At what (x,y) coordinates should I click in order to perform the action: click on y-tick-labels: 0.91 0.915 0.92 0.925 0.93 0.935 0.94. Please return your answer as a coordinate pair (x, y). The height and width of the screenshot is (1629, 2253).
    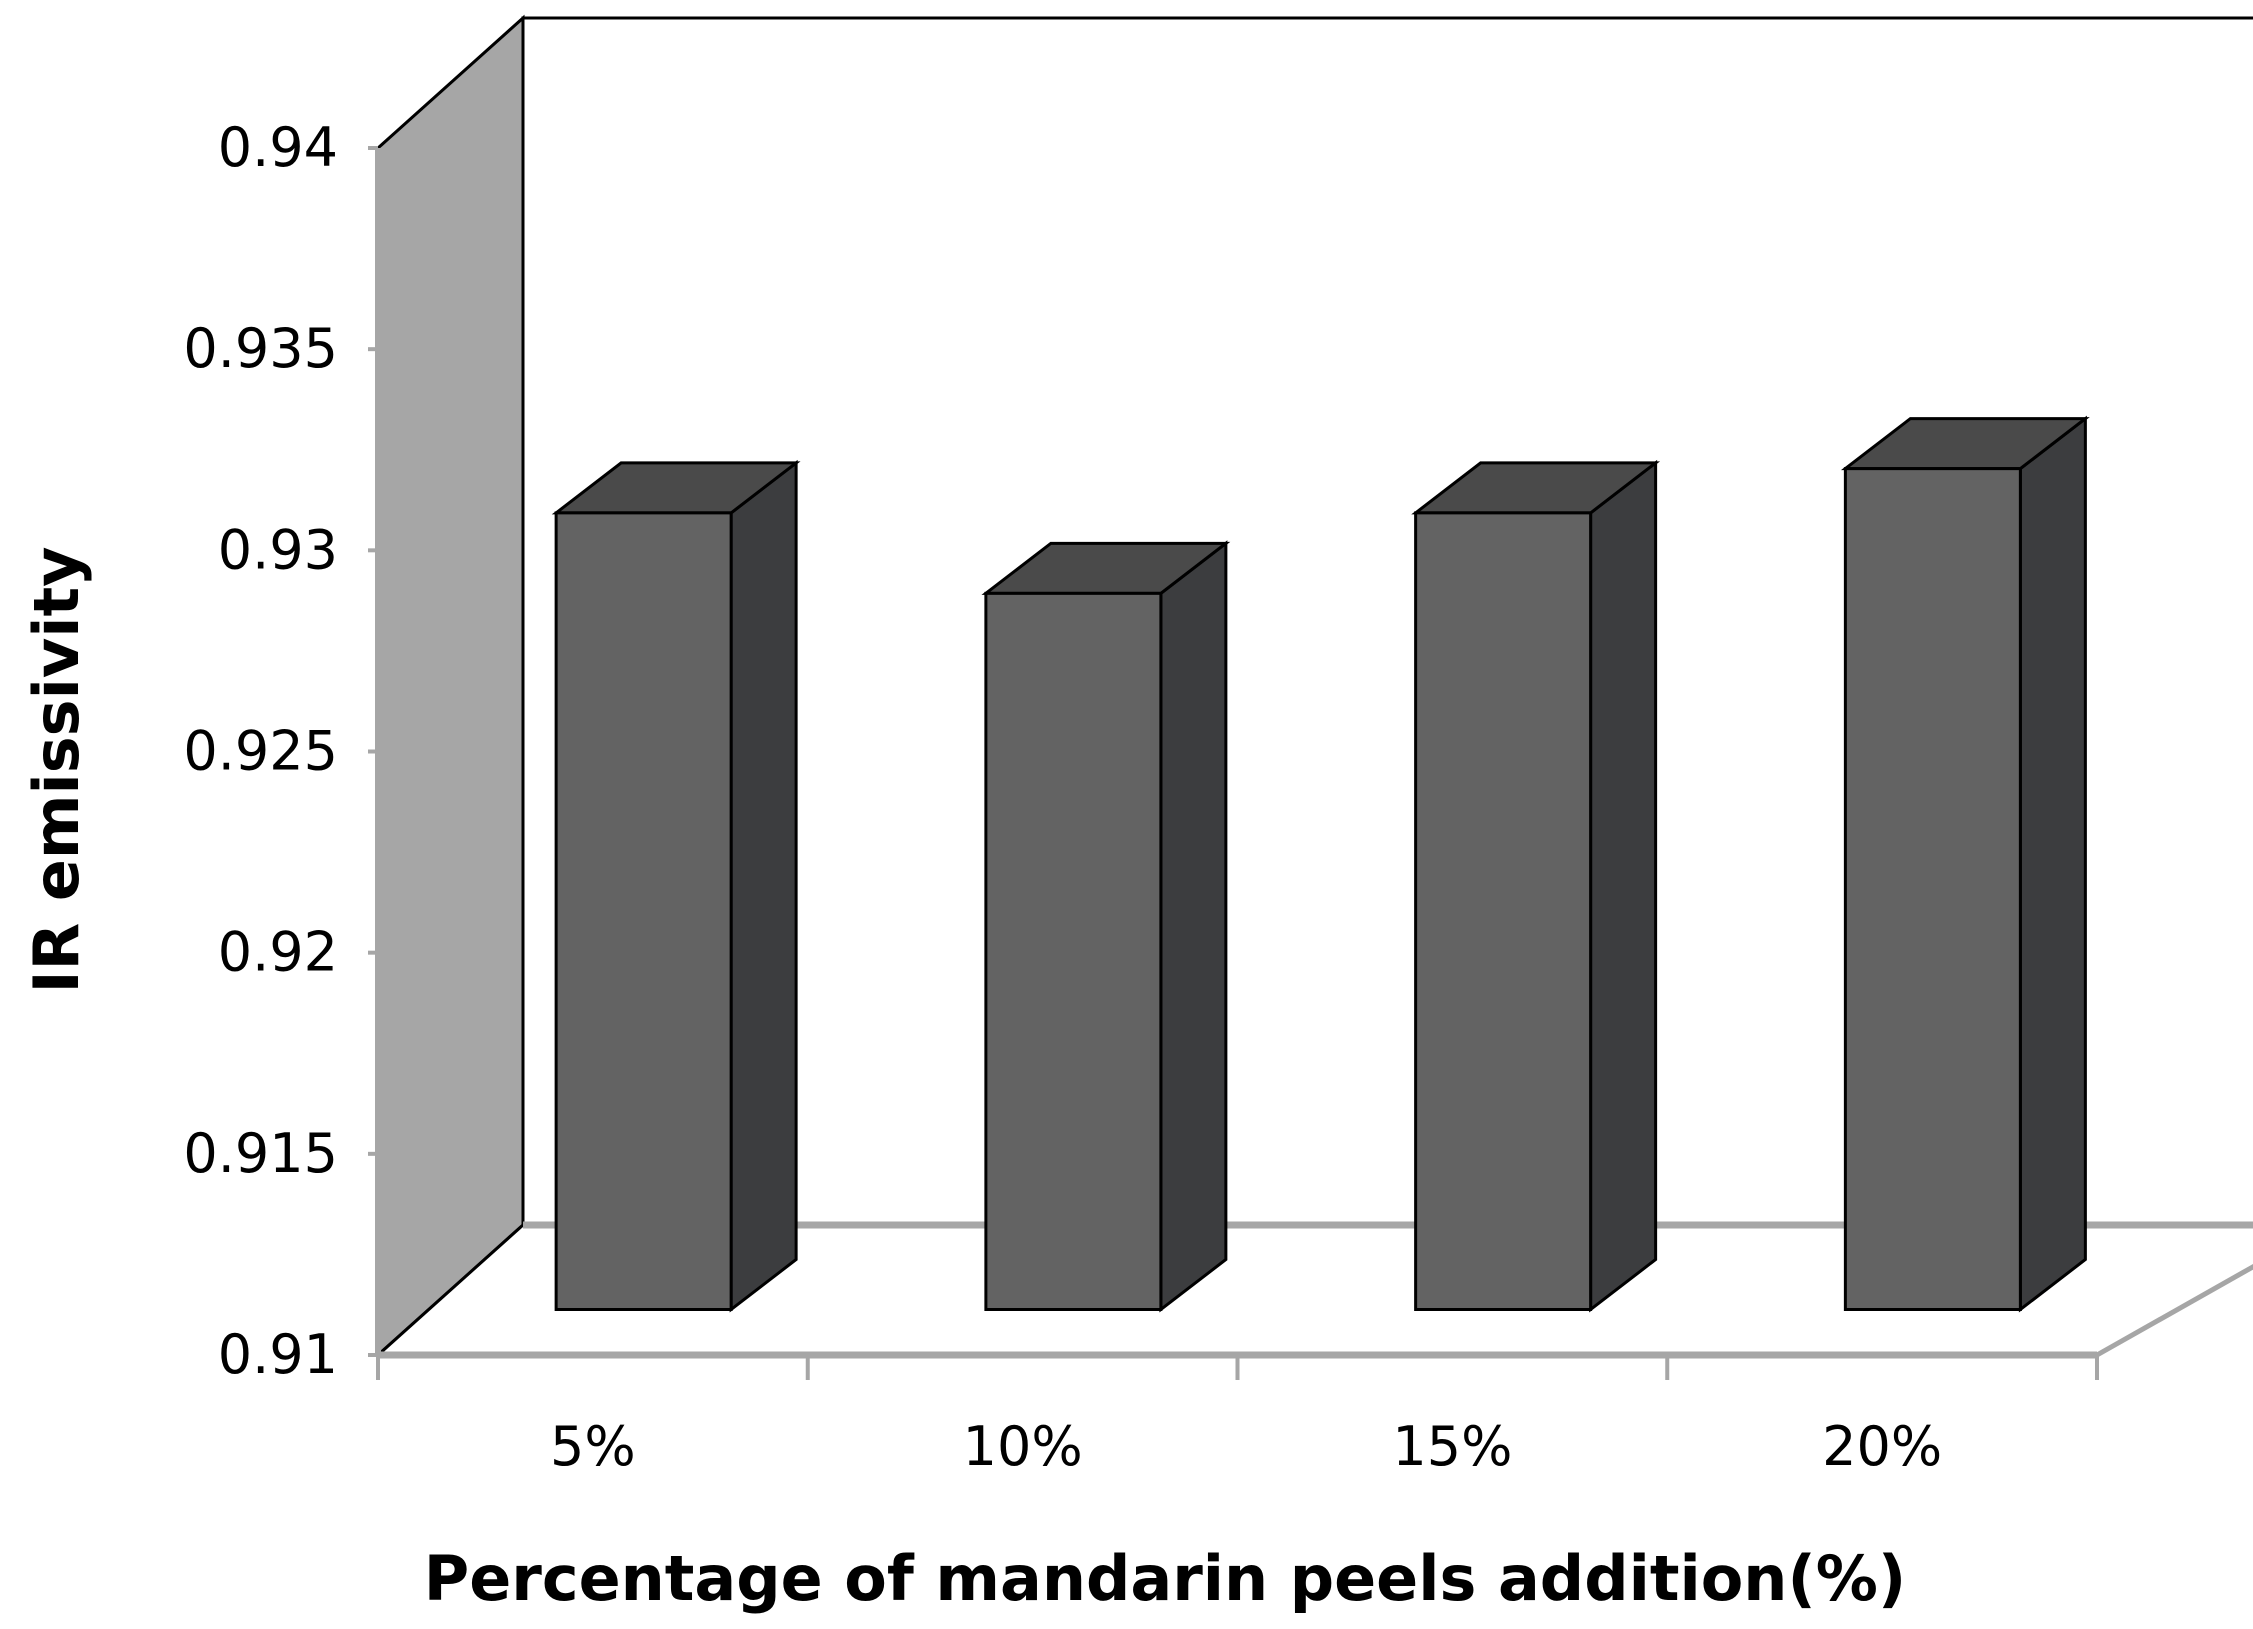
    Looking at the image, I should click on (260, 751).